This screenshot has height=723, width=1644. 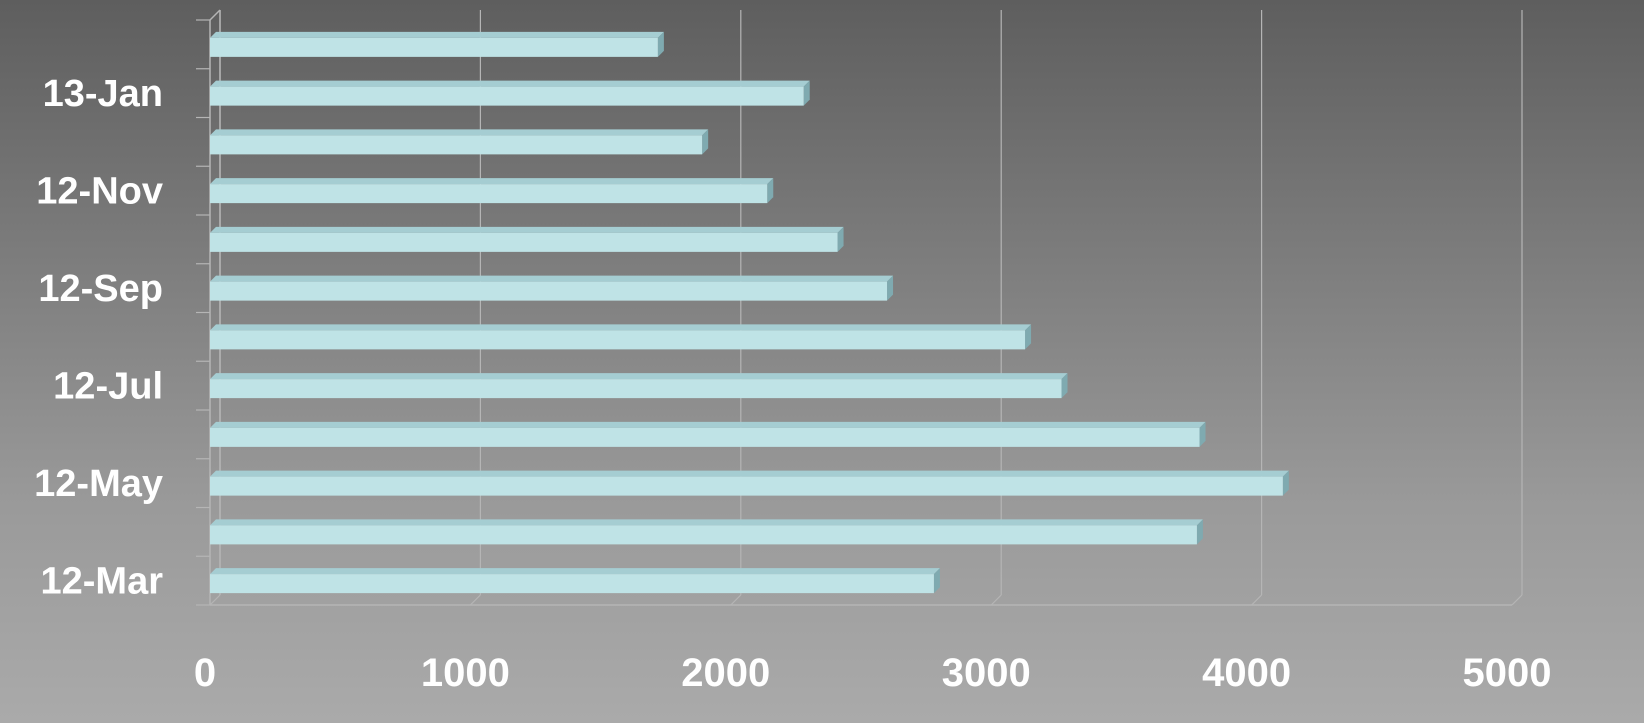 I want to click on bar-12-May, so click(x=749, y=483).